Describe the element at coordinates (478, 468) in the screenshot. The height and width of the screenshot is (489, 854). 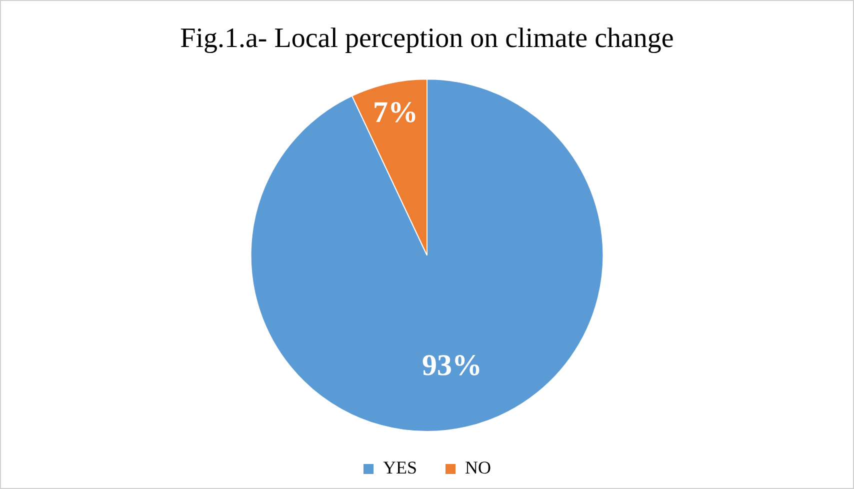
I see `legend-label: NO` at that location.